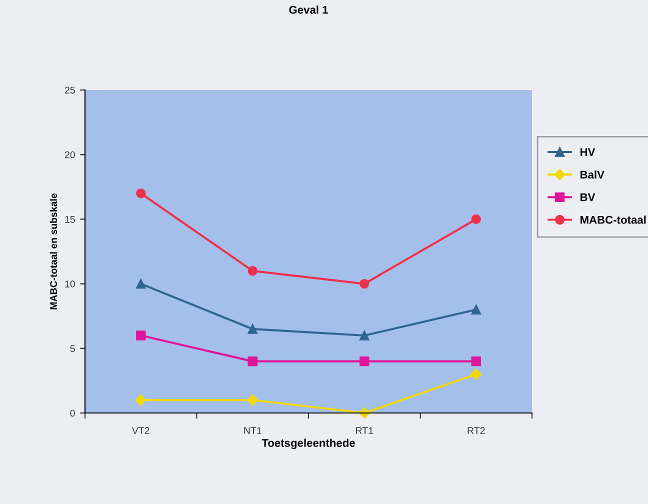  Describe the element at coordinates (588, 197) in the screenshot. I see `legend-label: BV` at that location.